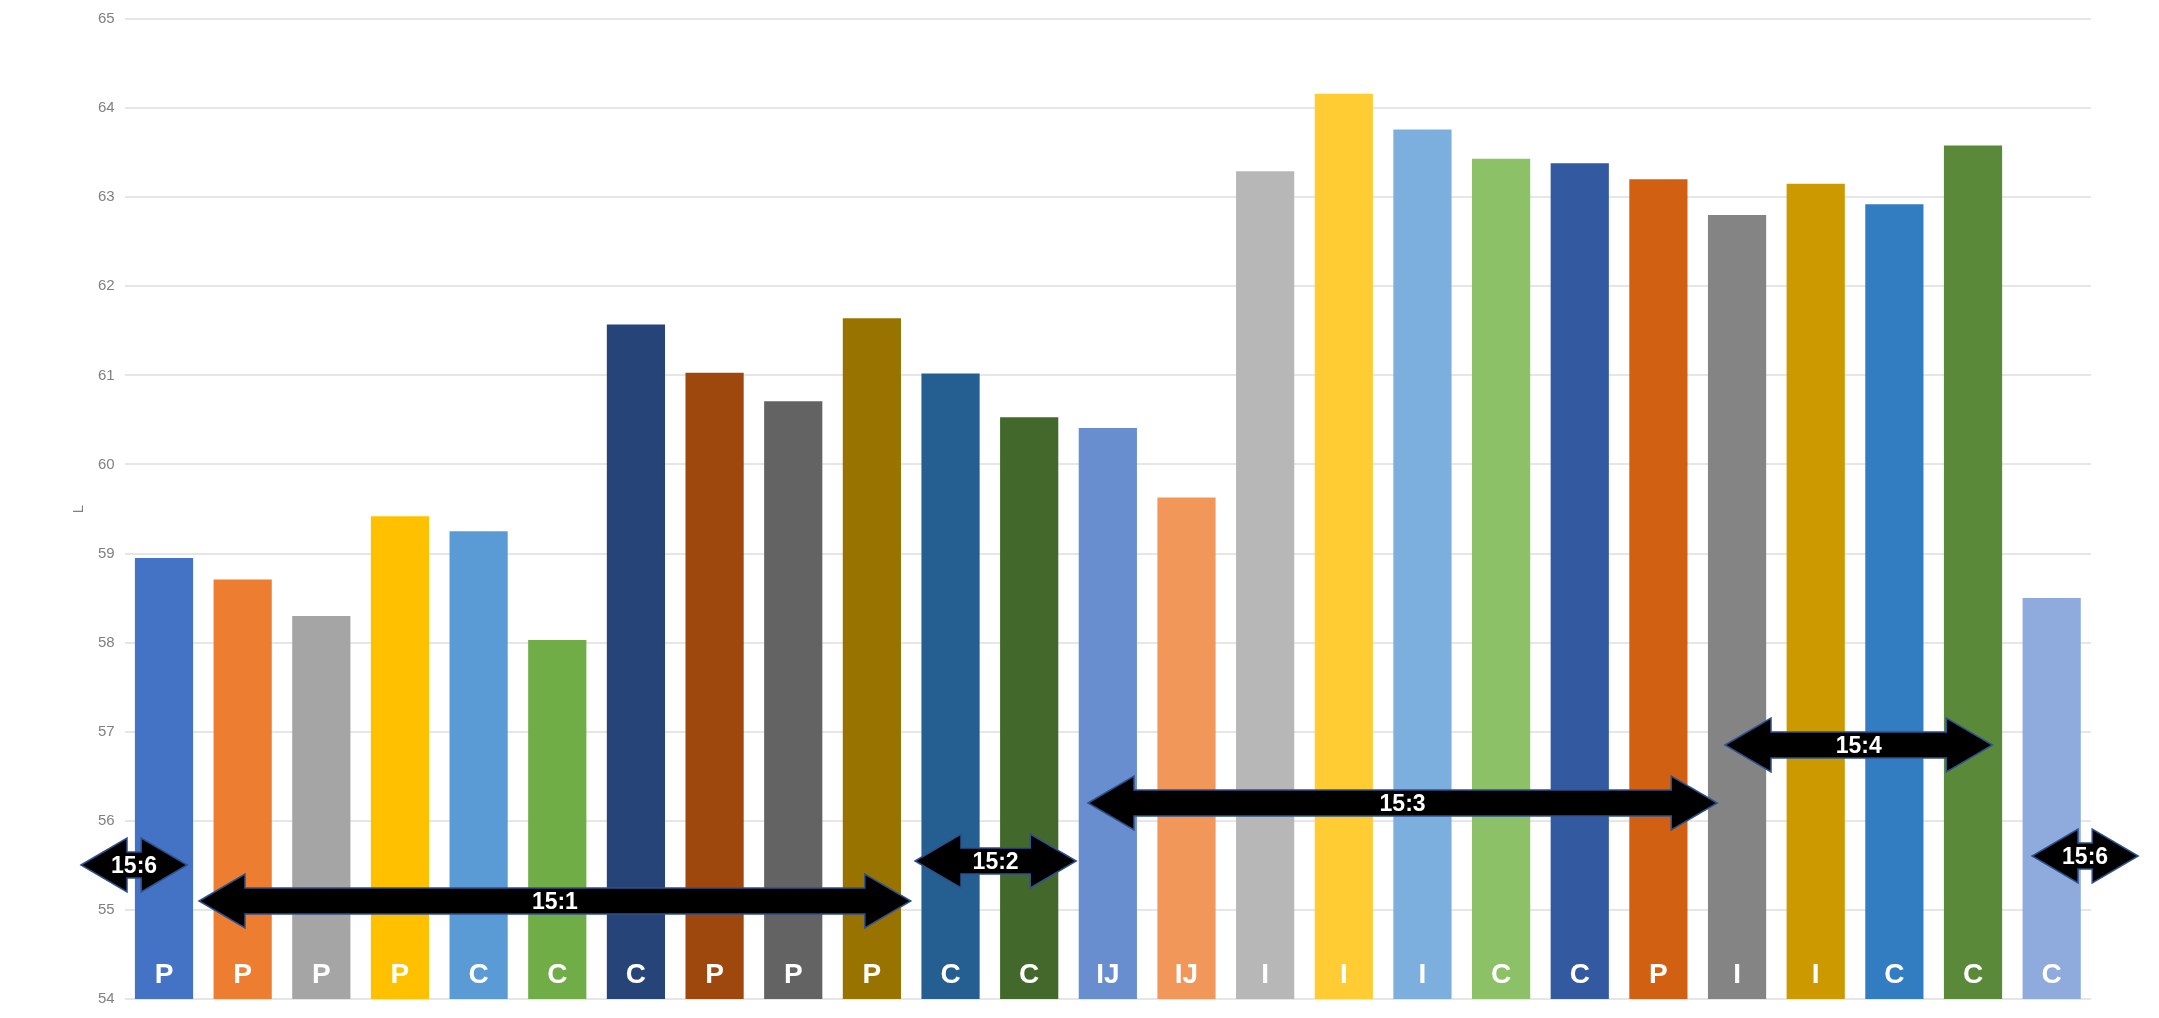  I want to click on y-tick-label: 62, so click(106, 285).